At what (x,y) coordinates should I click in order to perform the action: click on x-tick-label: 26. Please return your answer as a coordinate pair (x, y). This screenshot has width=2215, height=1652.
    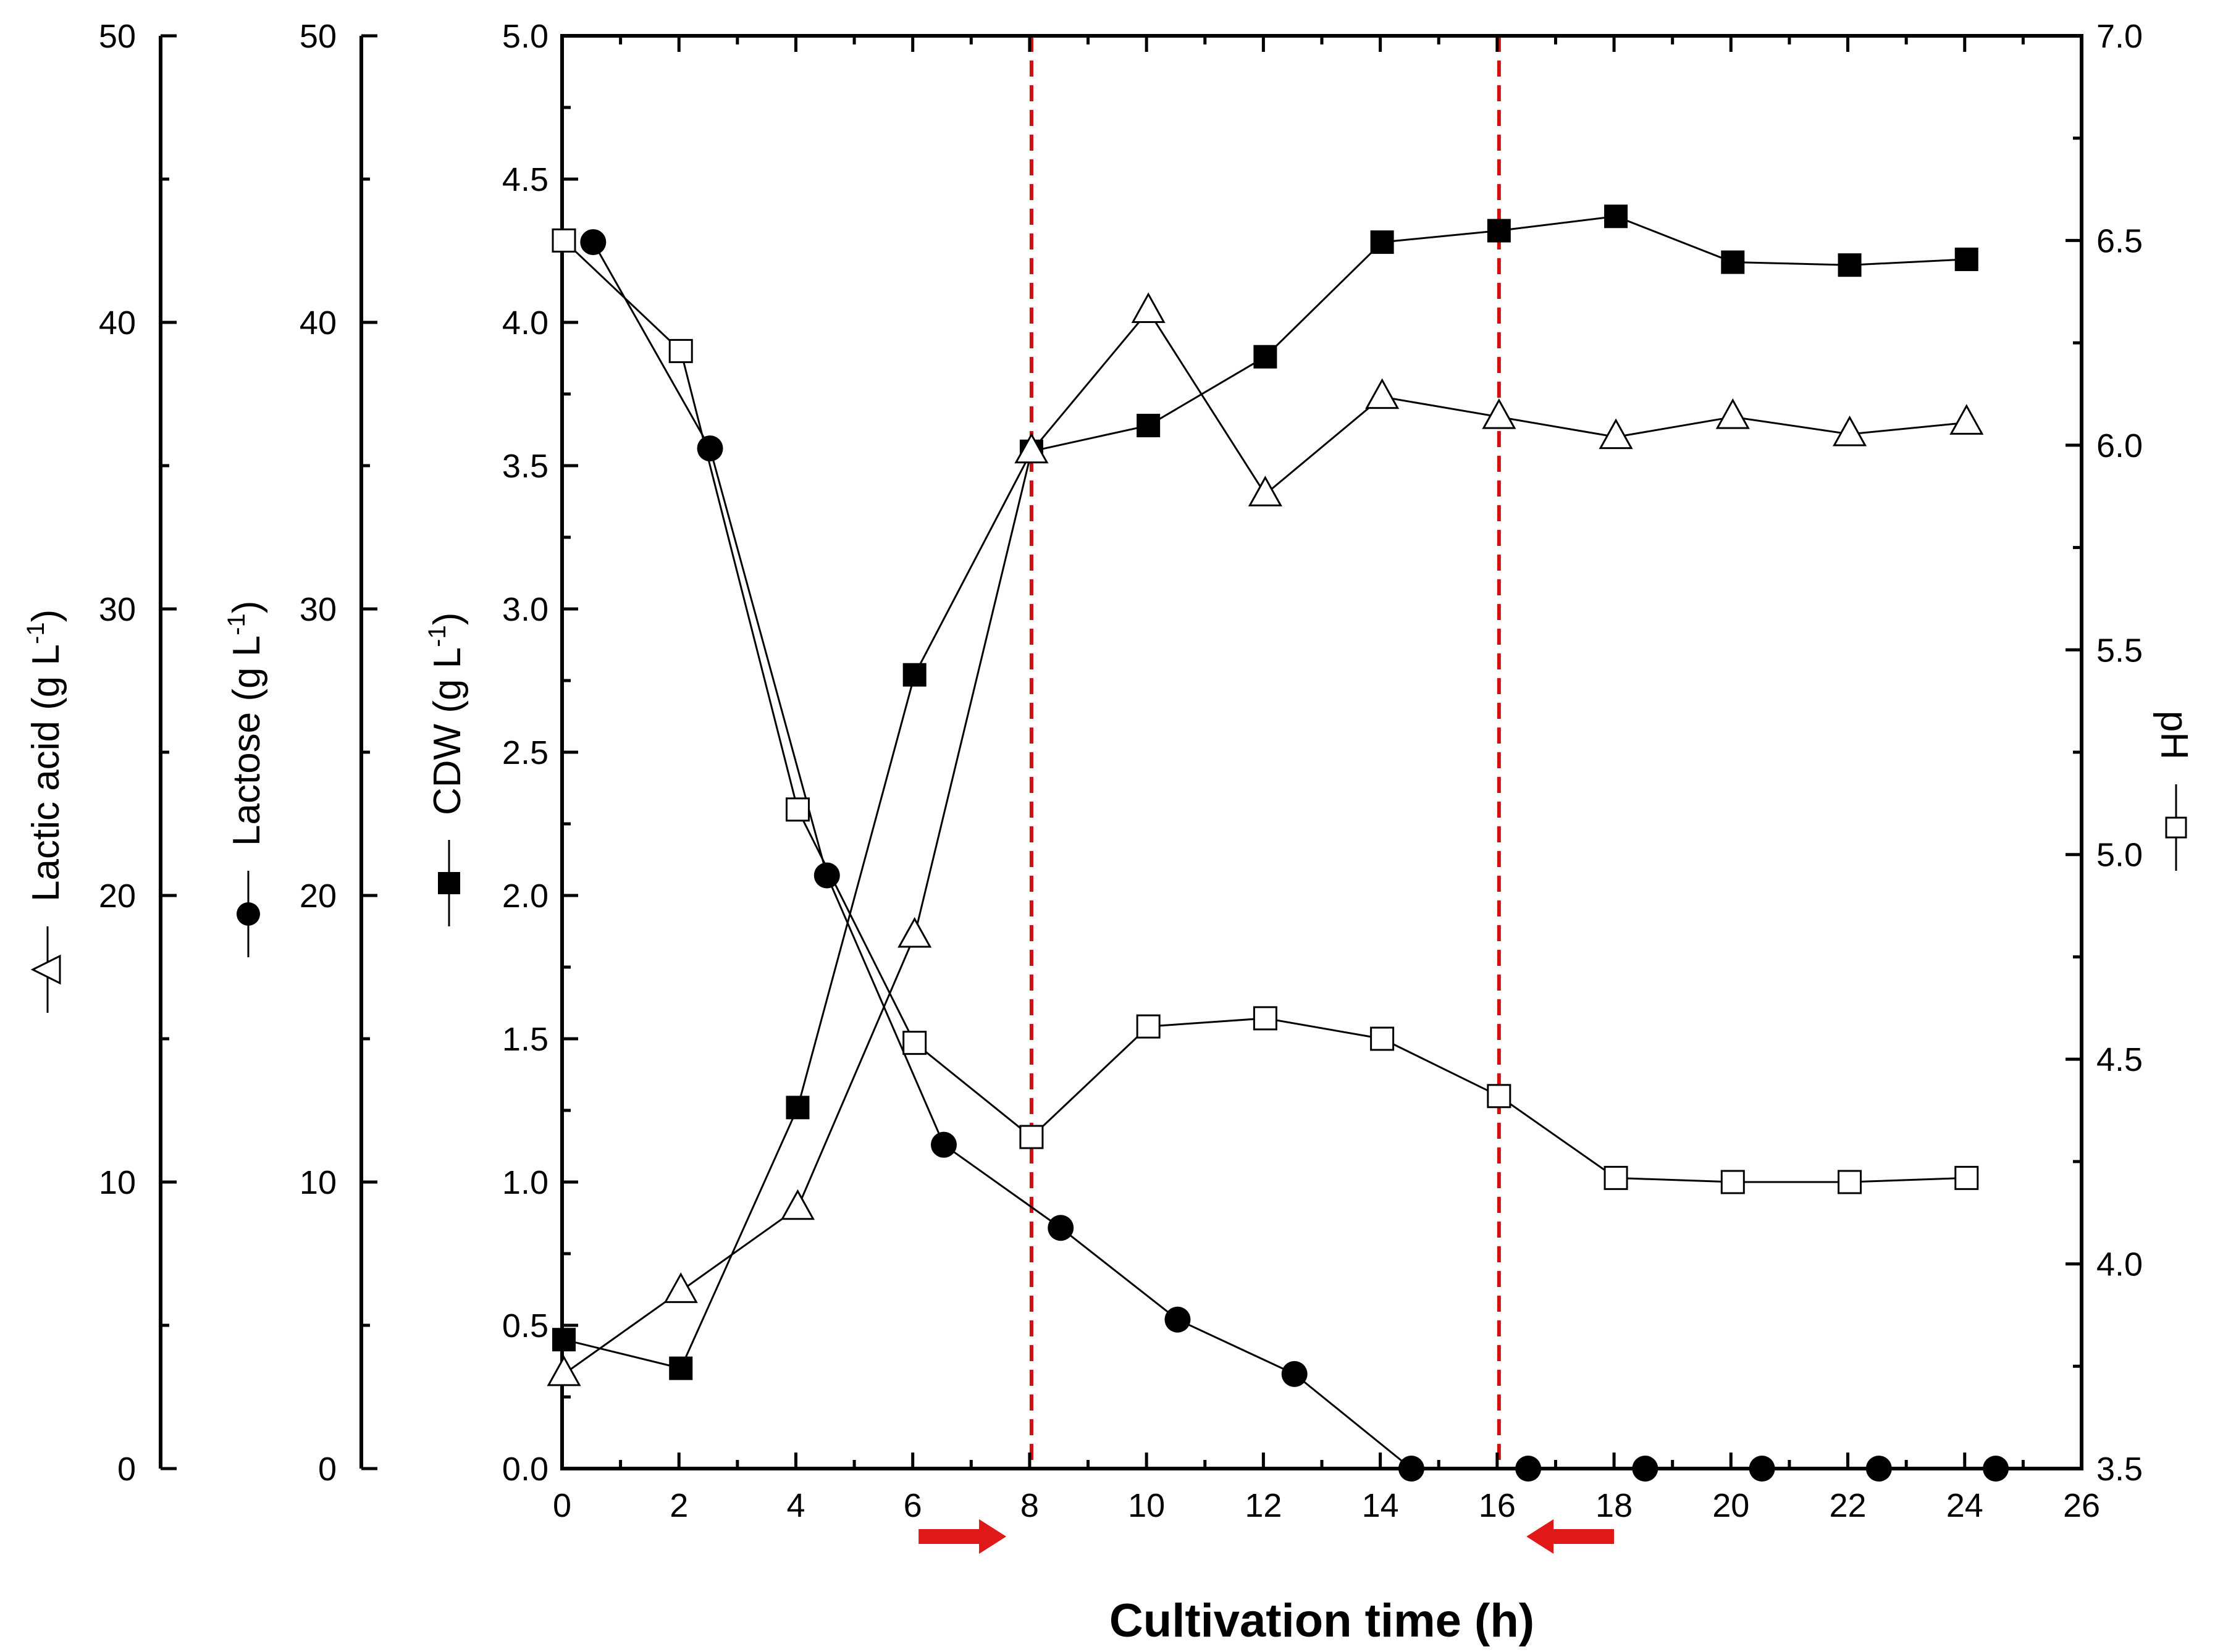
    Looking at the image, I should click on (2081, 1505).